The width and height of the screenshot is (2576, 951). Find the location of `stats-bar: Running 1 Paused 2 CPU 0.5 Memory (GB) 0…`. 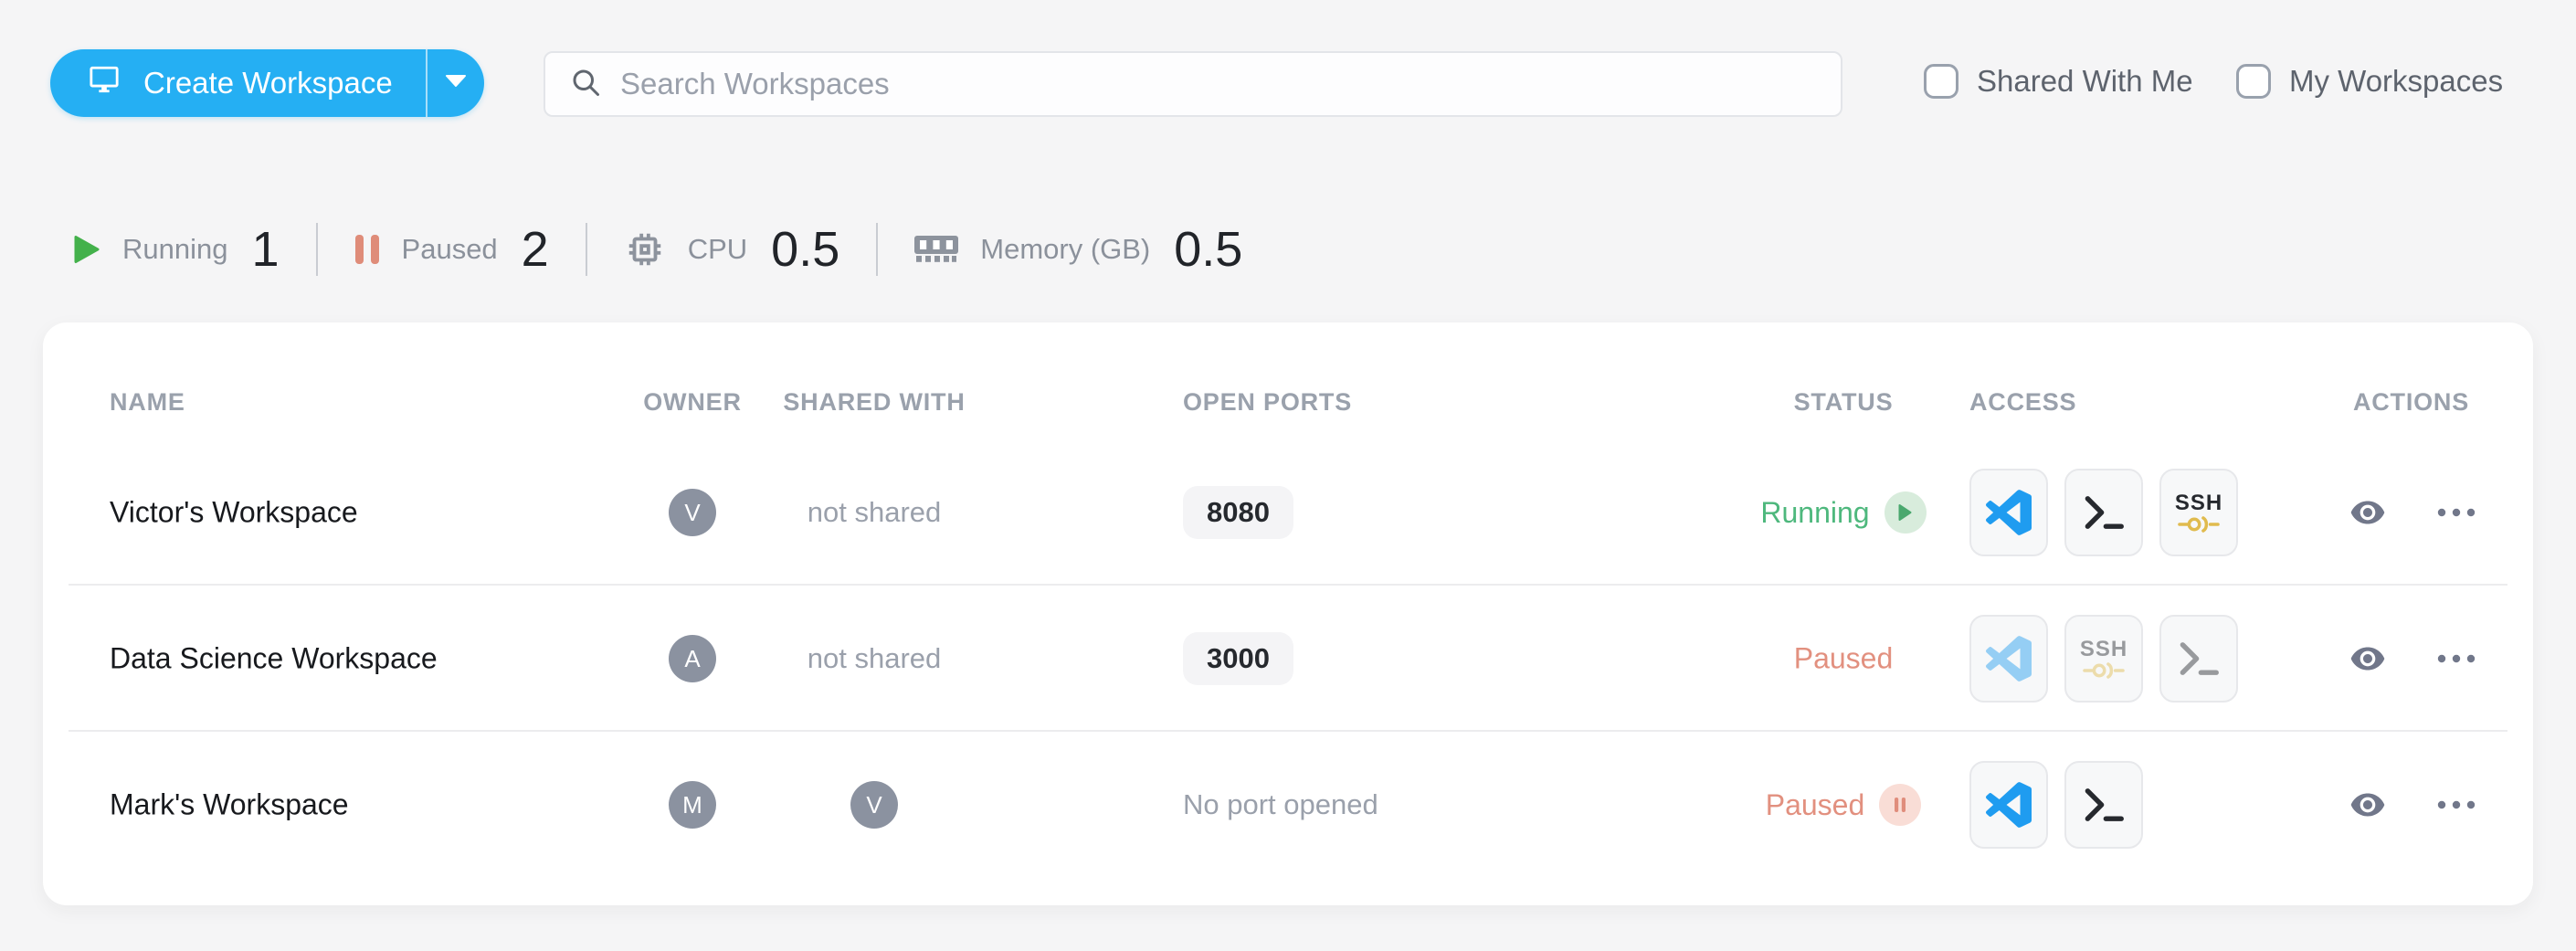

stats-bar: Running 1 Paused 2 CPU 0.5 Memory (GB) 0… is located at coordinates (657, 250).